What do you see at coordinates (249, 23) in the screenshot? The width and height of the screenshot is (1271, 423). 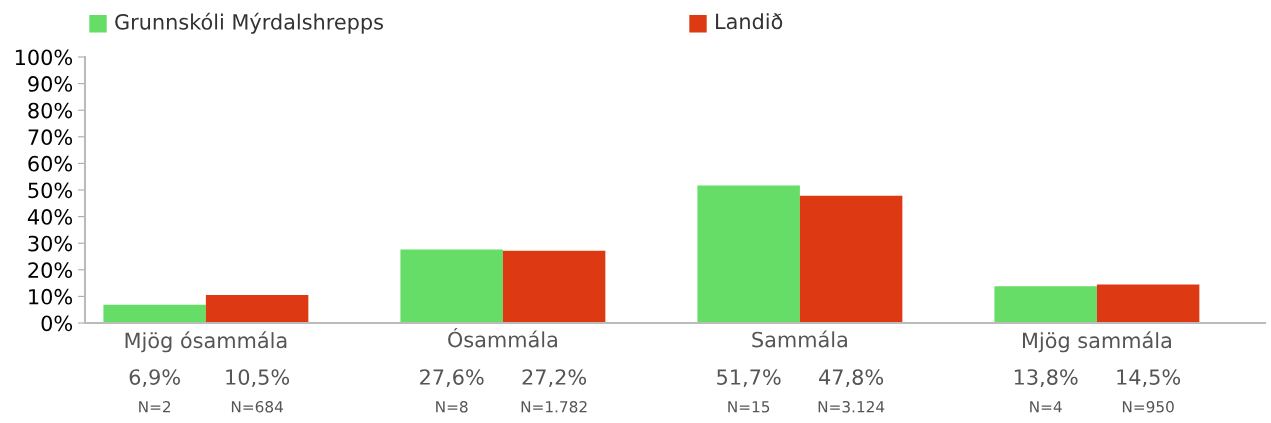 I see `legend-label: Grunnskóli Mýrdalshrepps` at bounding box center [249, 23].